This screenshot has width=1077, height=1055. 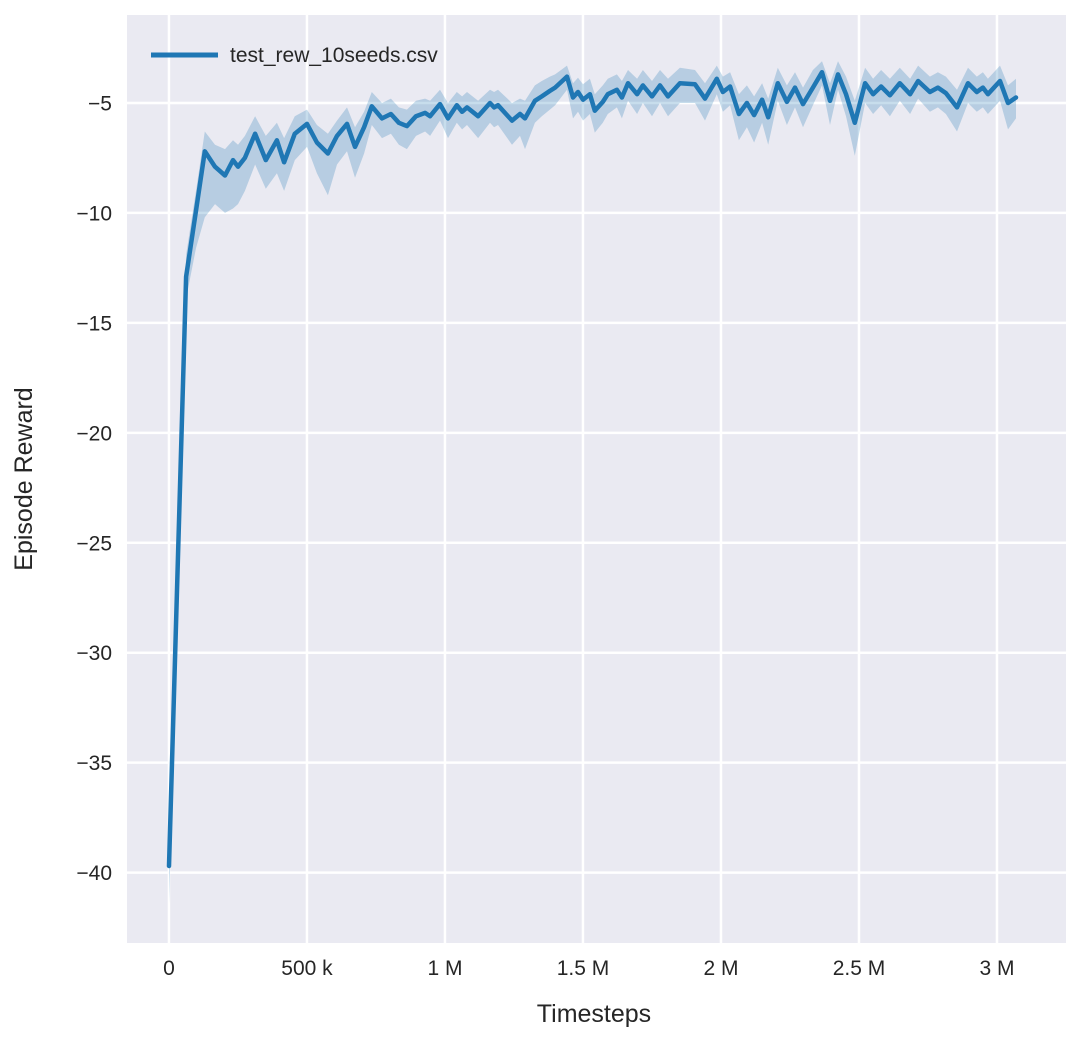 I want to click on y-tick-label: −40, so click(x=94, y=873).